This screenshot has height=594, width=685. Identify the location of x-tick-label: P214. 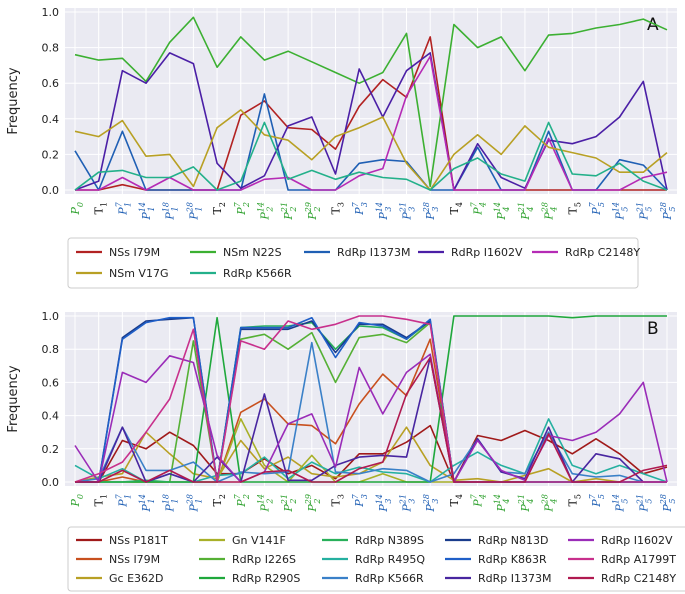
(526, 211).